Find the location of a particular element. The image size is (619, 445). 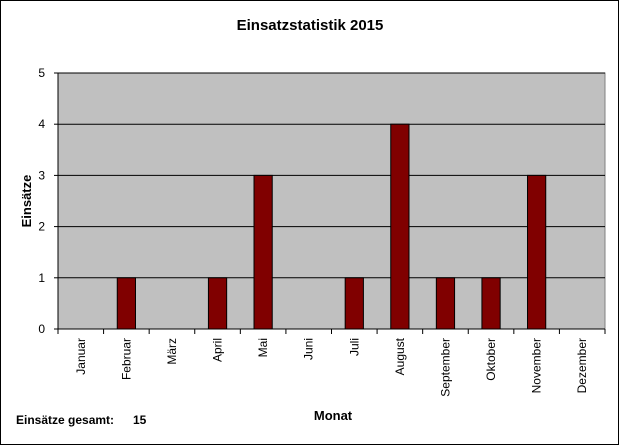

total-value: 15 is located at coordinates (140, 420).